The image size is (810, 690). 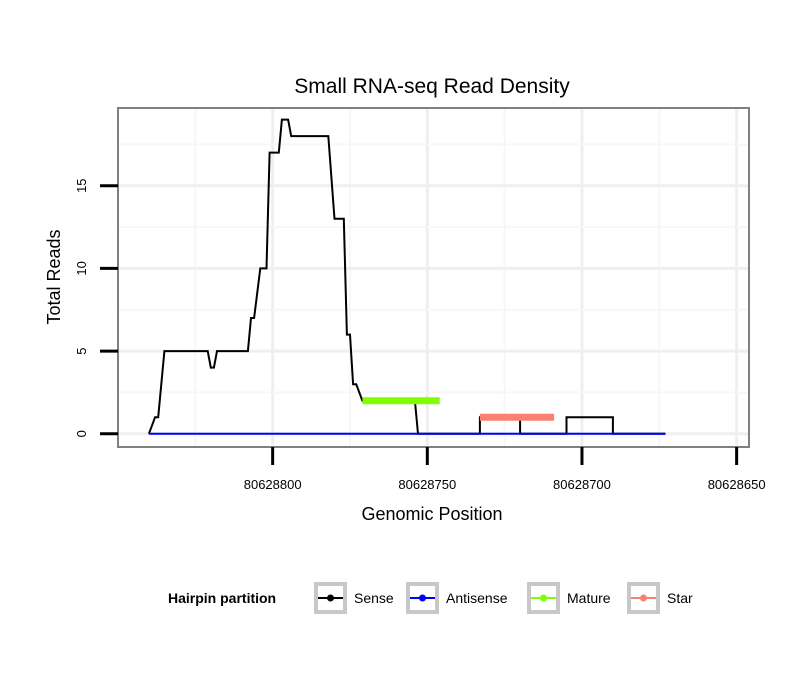 What do you see at coordinates (81, 433) in the screenshot?
I see `y-tick-label: 0` at bounding box center [81, 433].